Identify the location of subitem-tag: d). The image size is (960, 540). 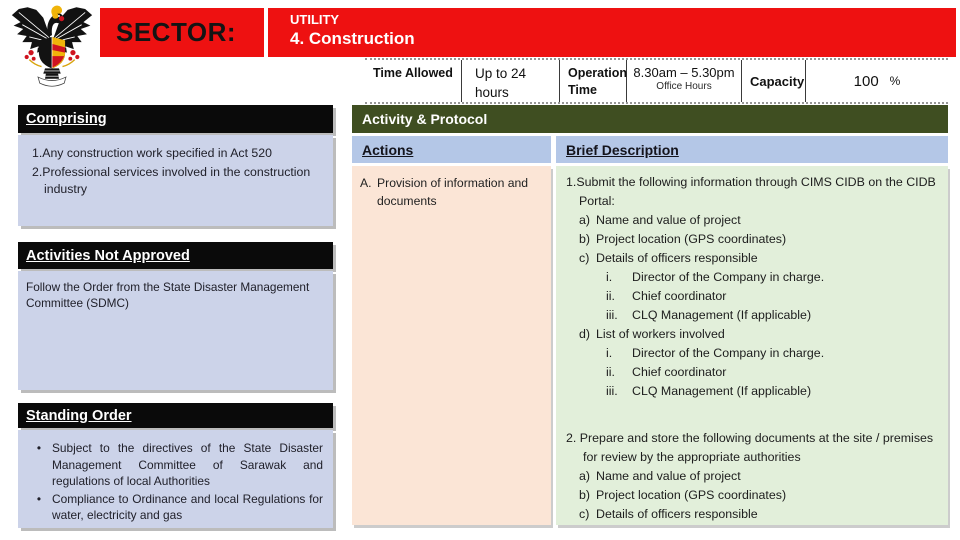
(585, 334).